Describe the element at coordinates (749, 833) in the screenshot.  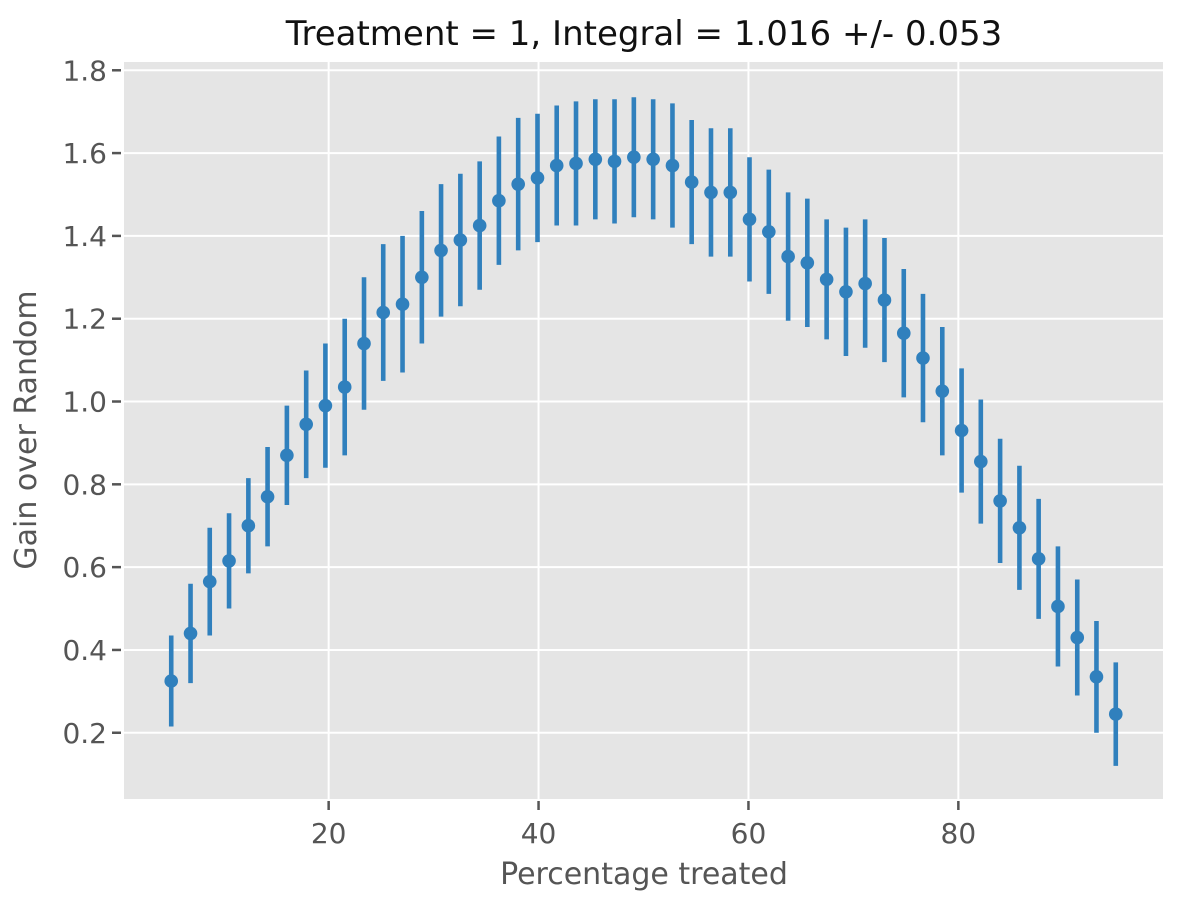
I see `x-tick-label: 60` at that location.